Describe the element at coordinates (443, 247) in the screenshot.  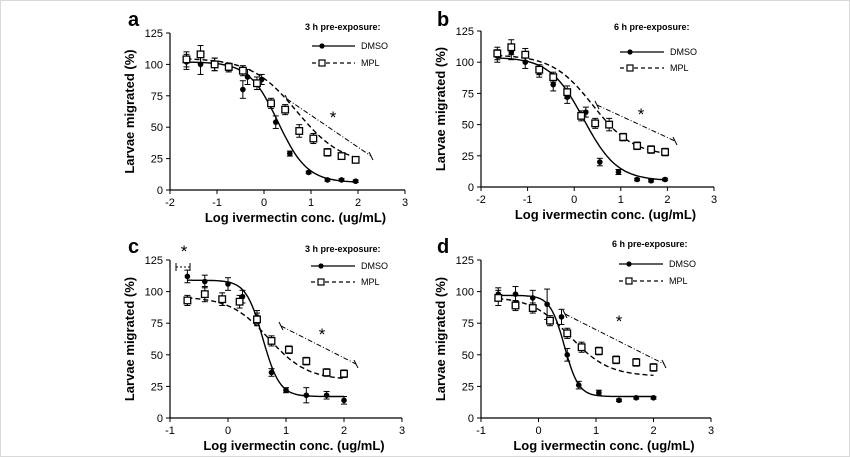
I see `panel-letter: d` at that location.